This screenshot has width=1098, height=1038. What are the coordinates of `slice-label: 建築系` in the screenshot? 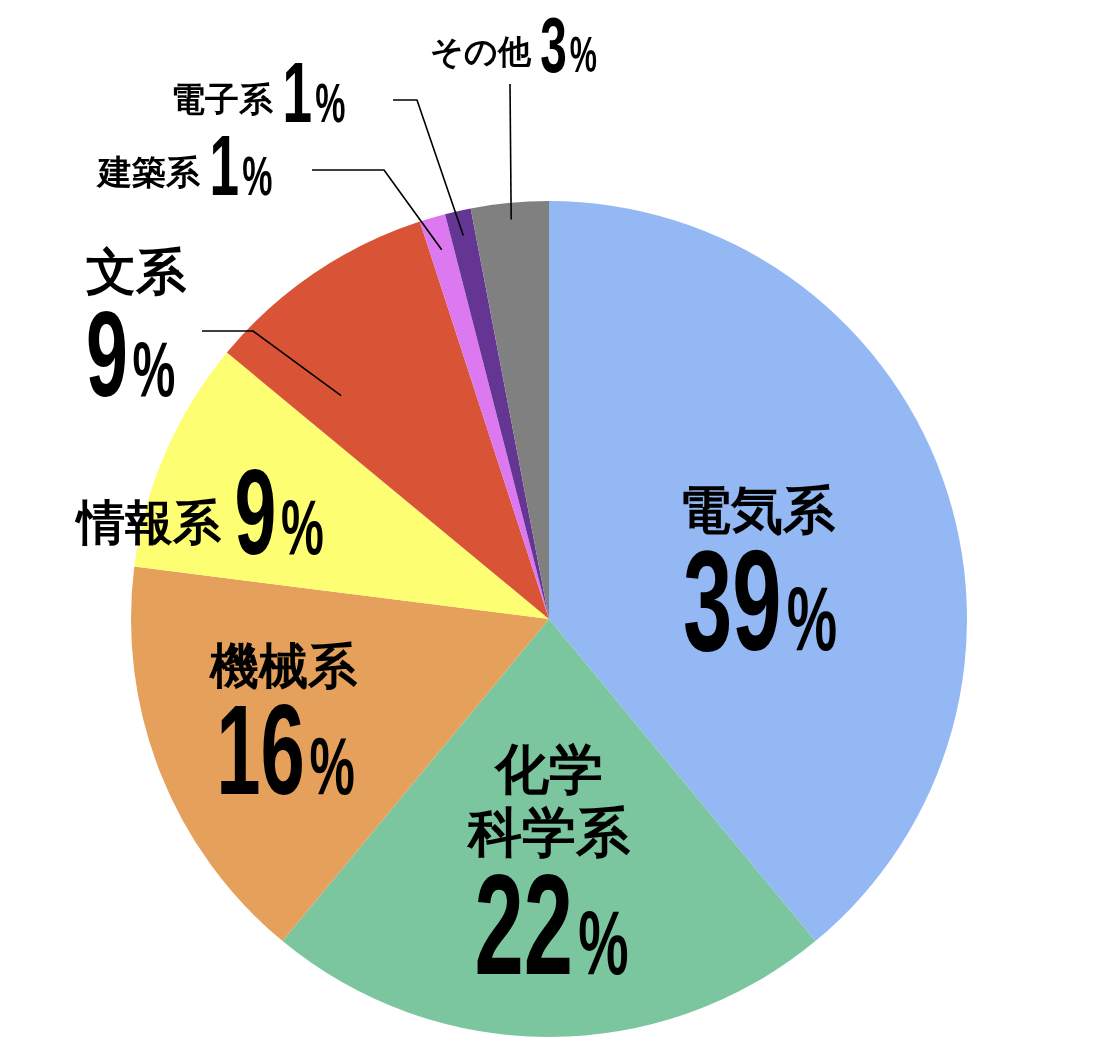 It's located at (148, 171).